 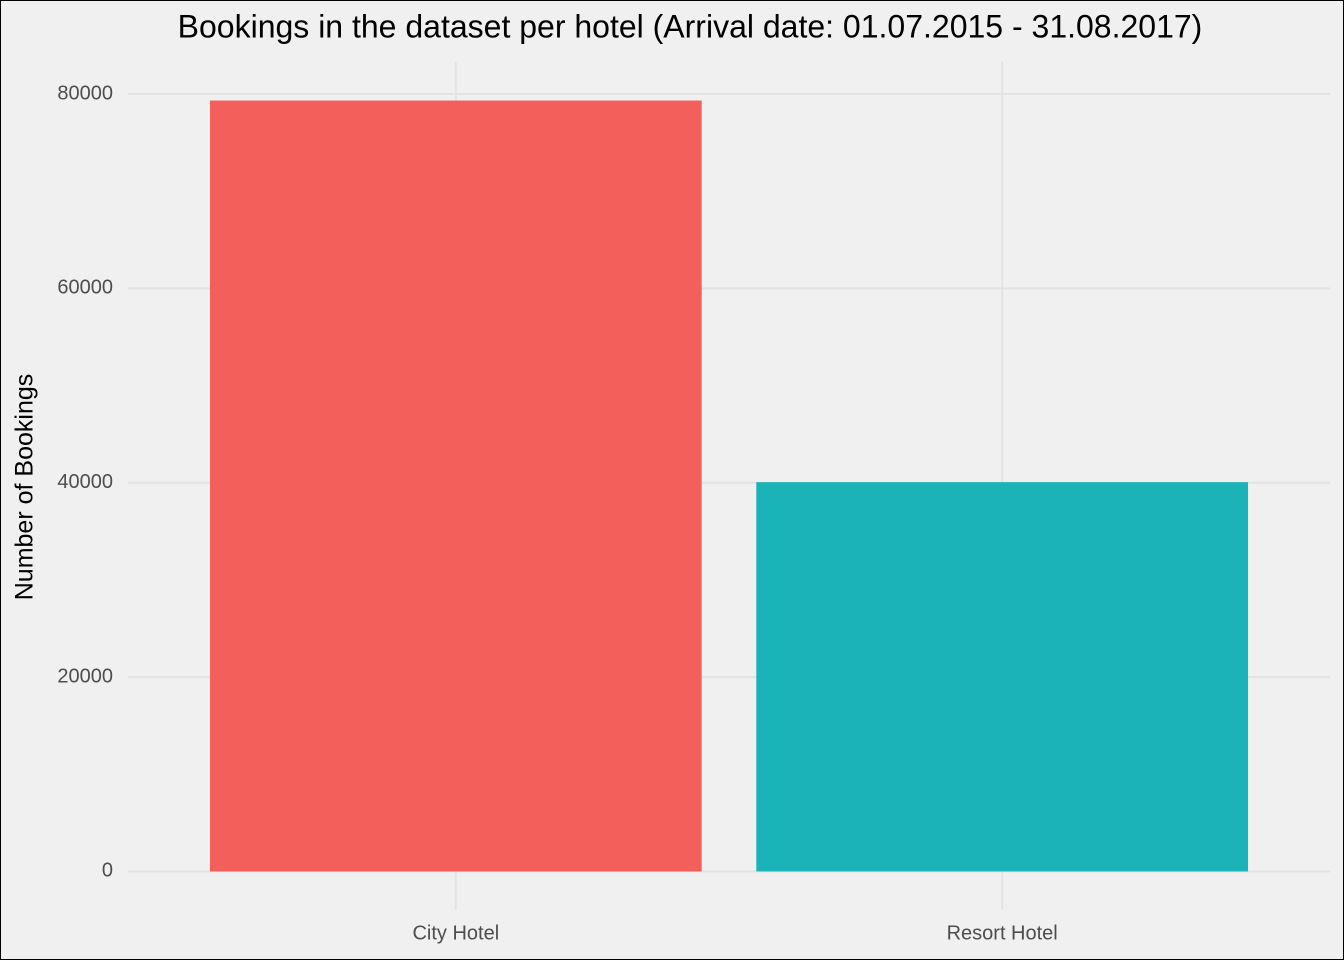 What do you see at coordinates (85, 676) in the screenshot?
I see `y-tick-label: 20000` at bounding box center [85, 676].